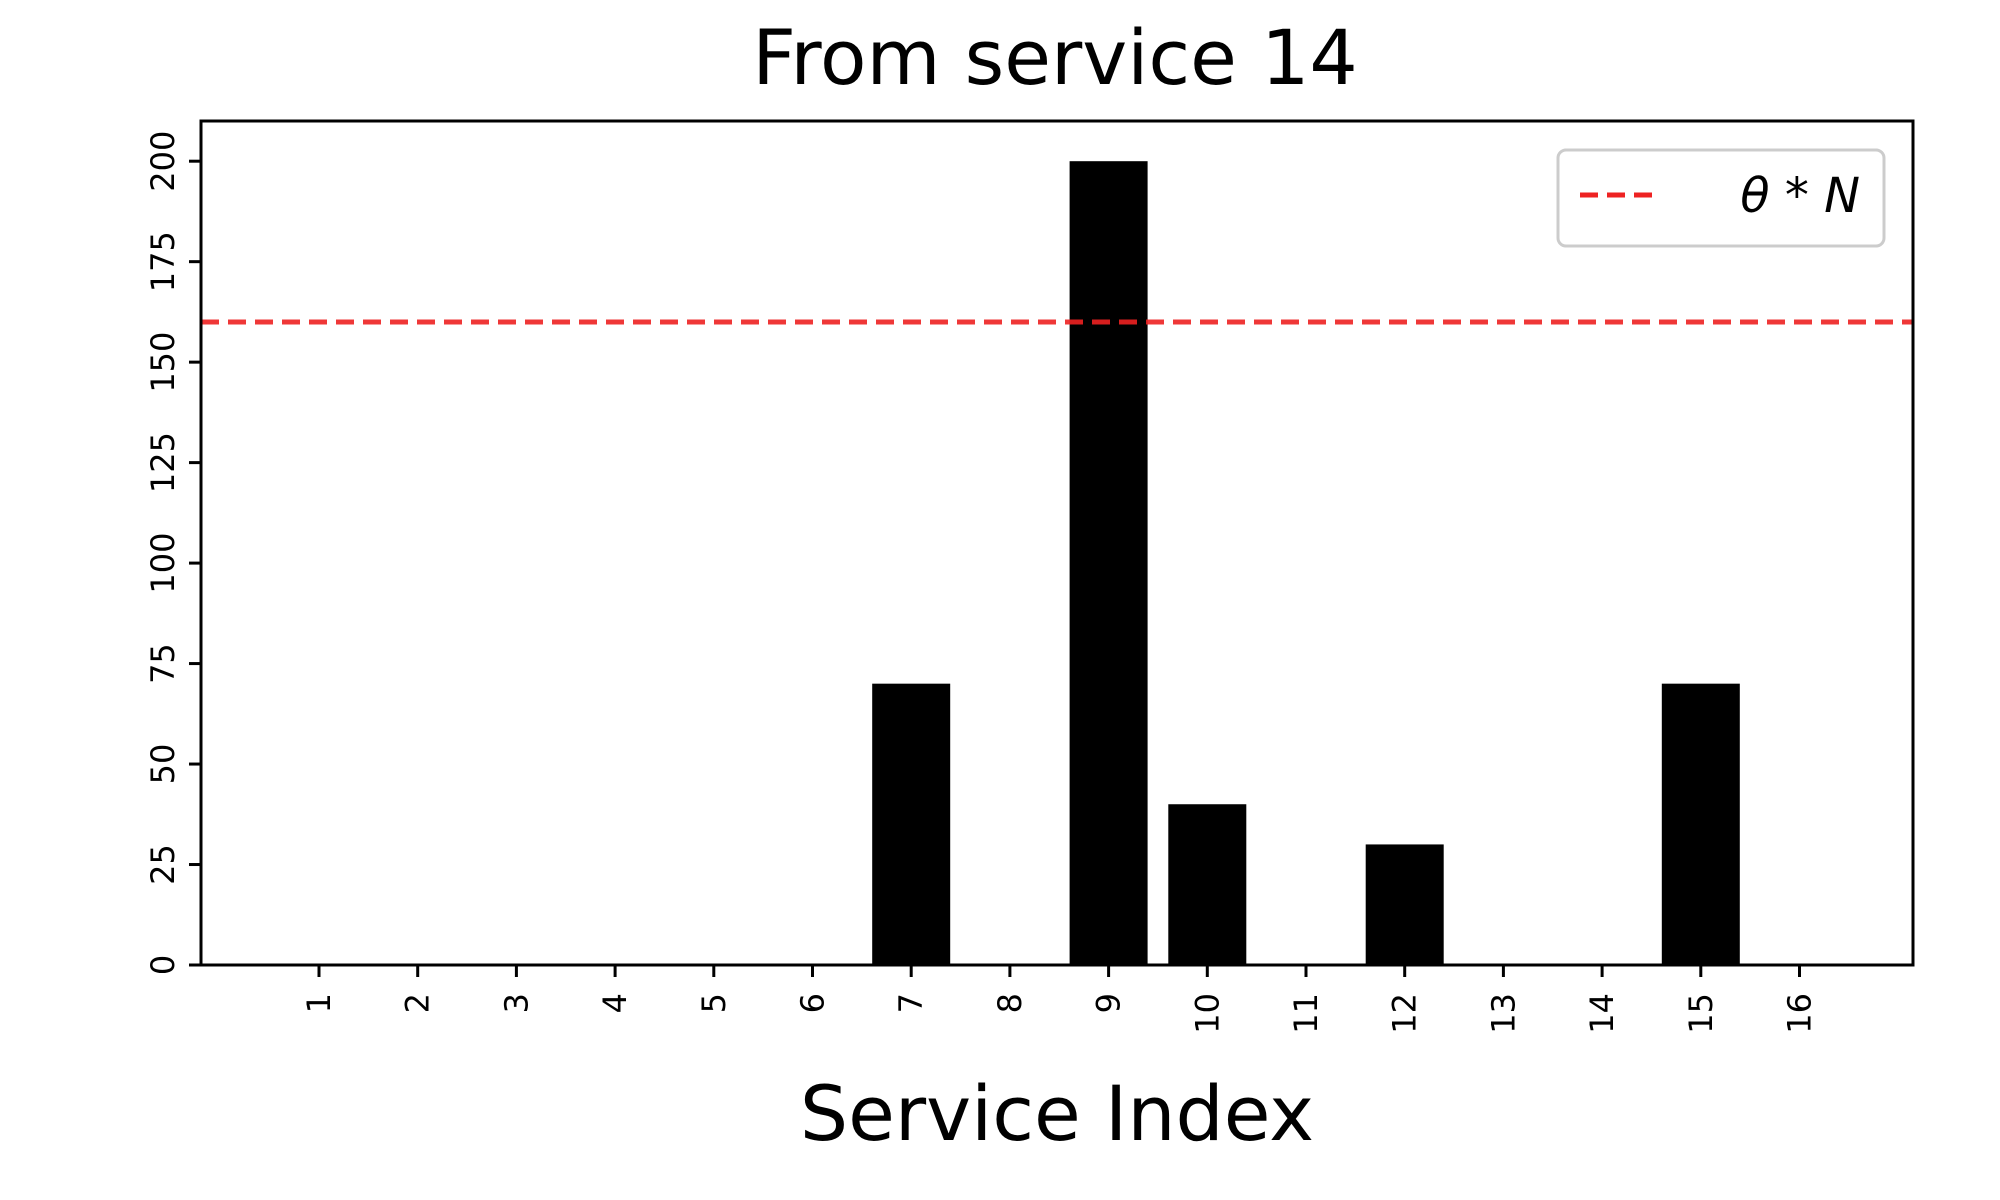 Image resolution: width=2000 pixels, height=1200 pixels. Describe the element at coordinates (163, 563) in the screenshot. I see `y-tick-label-100: 100` at that location.